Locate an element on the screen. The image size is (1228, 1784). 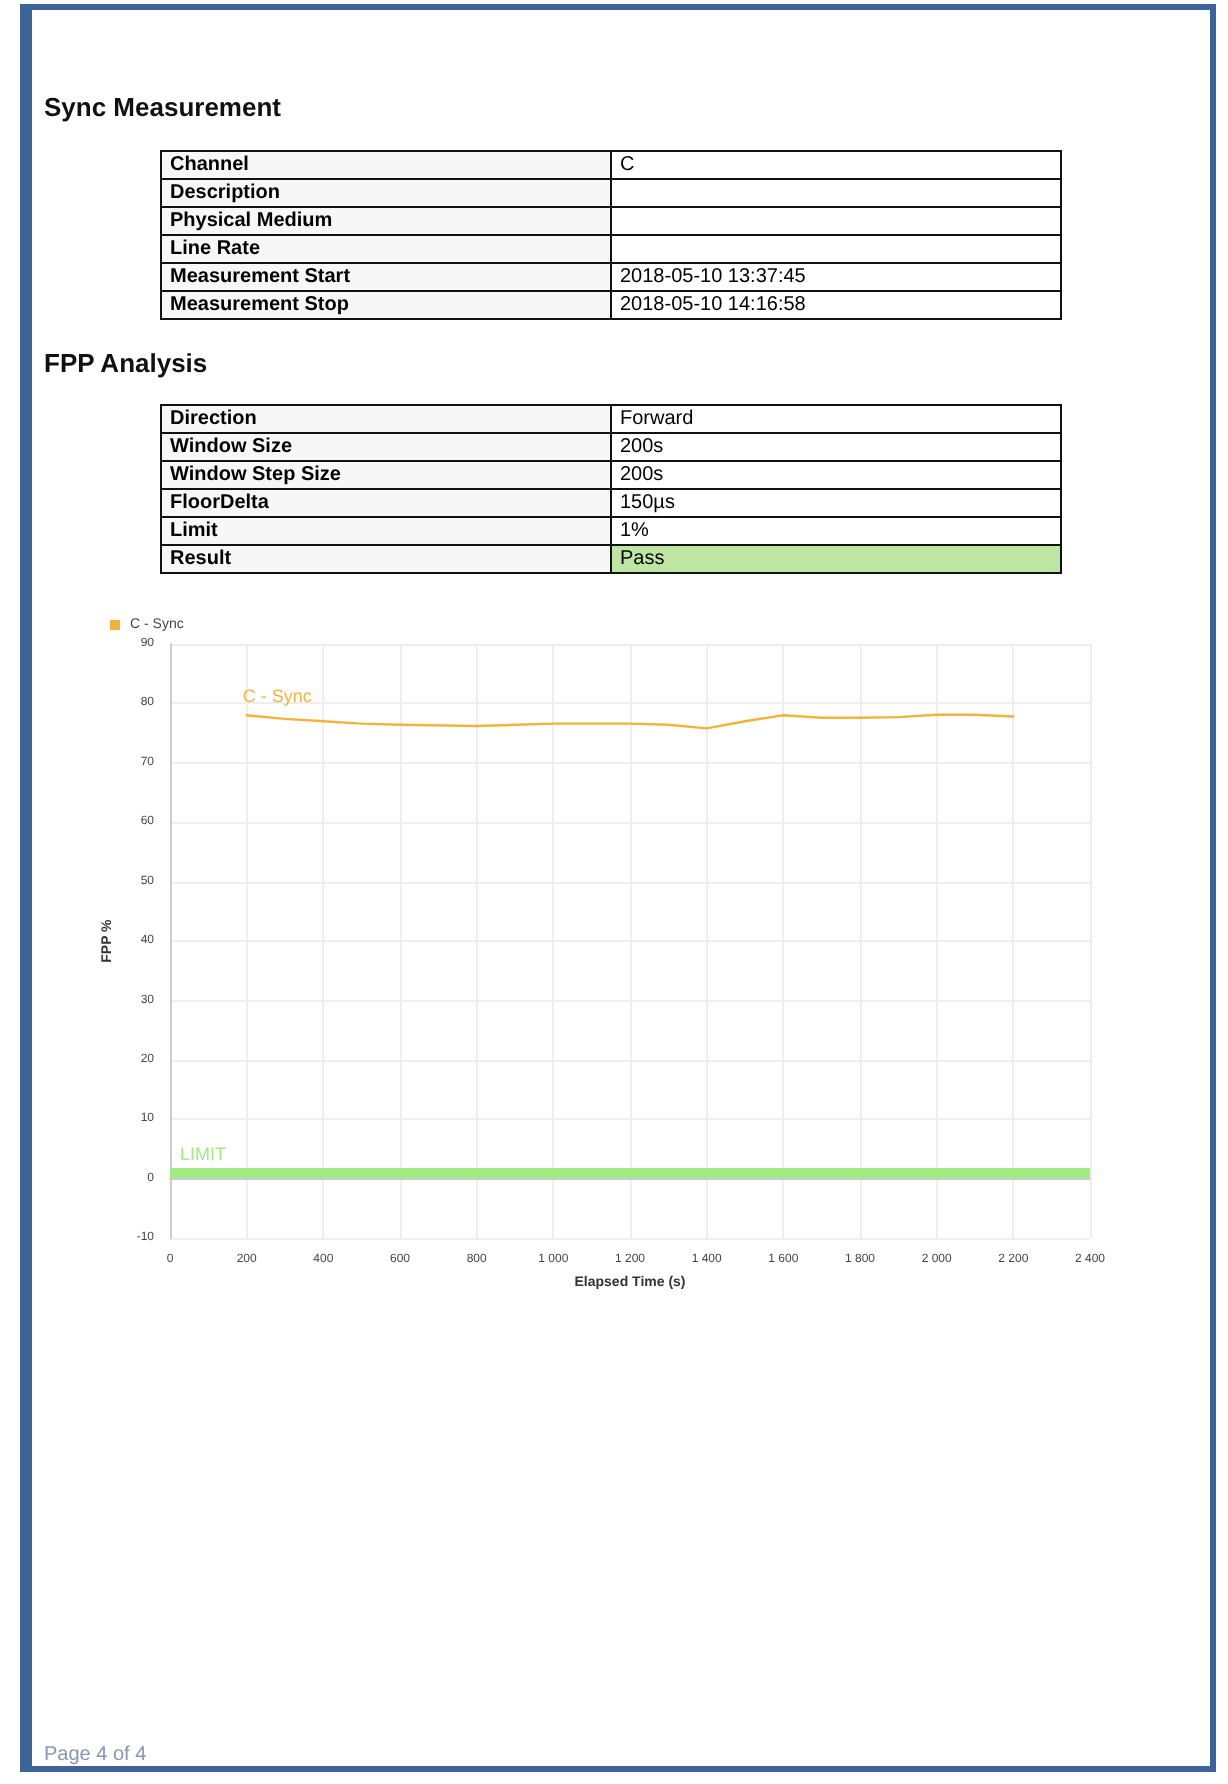
text: Window Size is located at coordinates (386, 447).